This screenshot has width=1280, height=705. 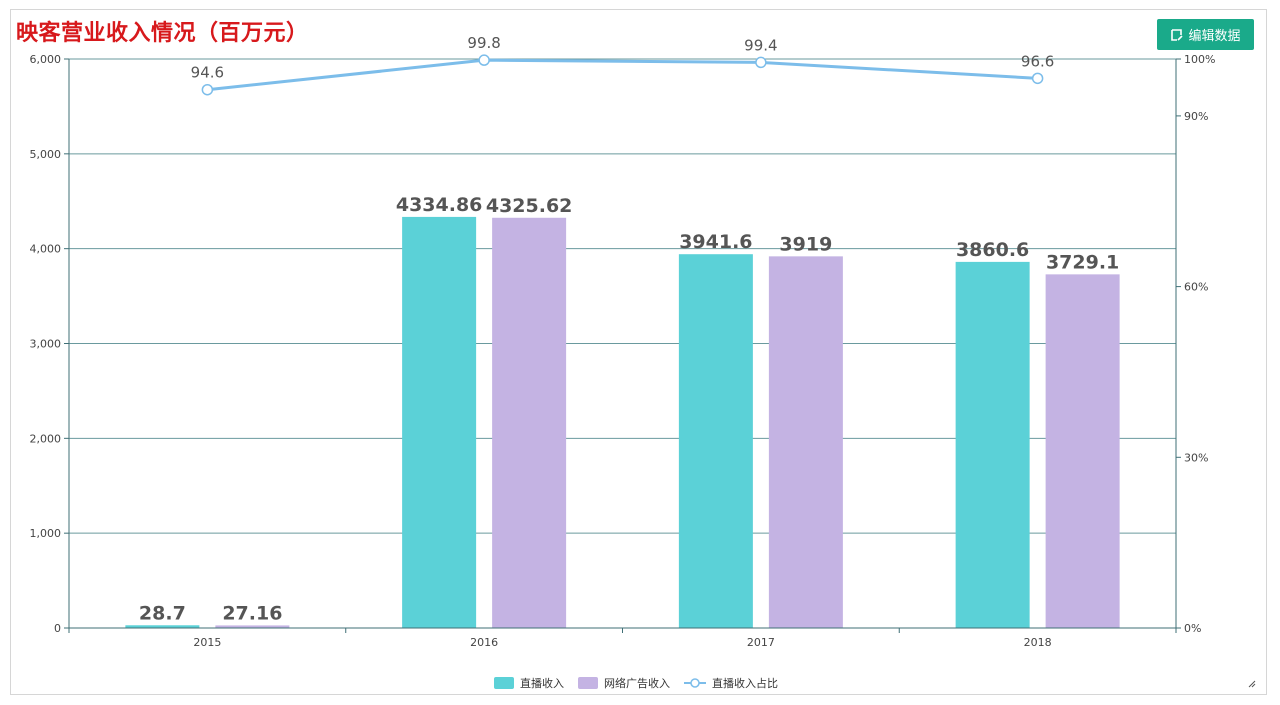 I want to click on resize-handle-icon, so click(x=1252, y=684).